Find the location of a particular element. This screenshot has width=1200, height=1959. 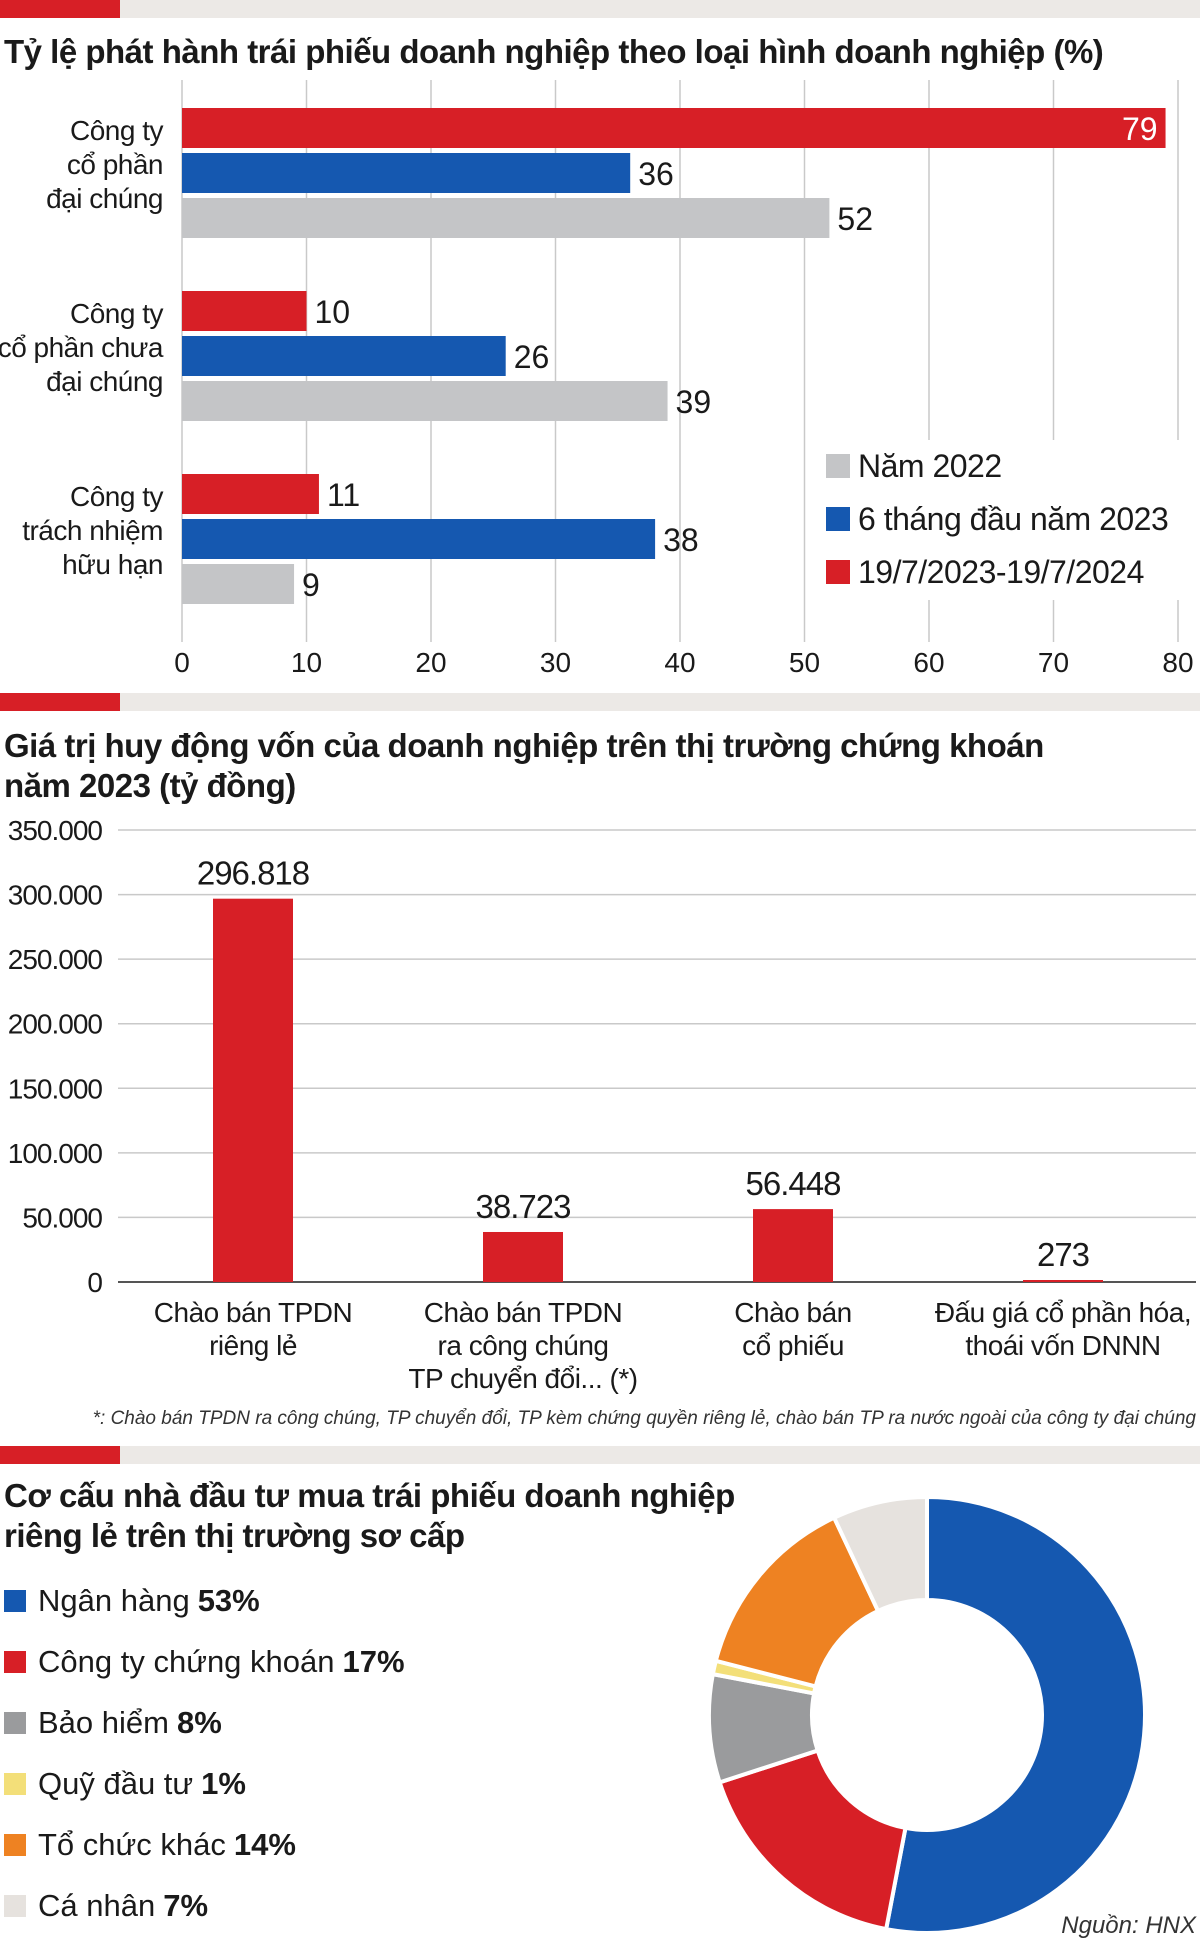

legend-label: Ngân hàng is located at coordinates (114, 1600).